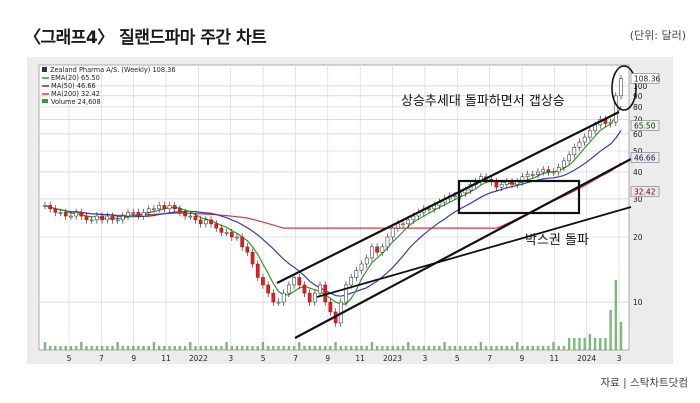 The width and height of the screenshot is (700, 403). Describe the element at coordinates (457, 358) in the screenshot. I see `x-tick-label: 5` at that location.